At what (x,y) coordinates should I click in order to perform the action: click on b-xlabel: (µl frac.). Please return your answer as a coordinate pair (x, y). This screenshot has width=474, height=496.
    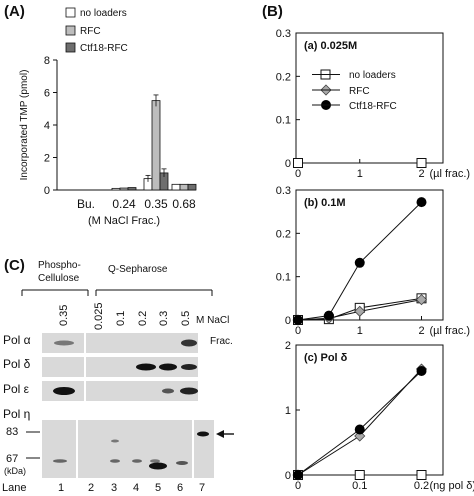
    Looking at the image, I should click on (450, 331).